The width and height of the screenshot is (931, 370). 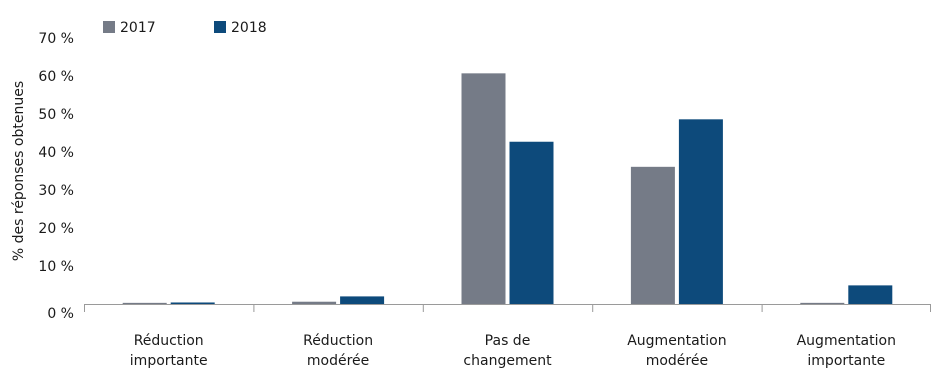 I want to click on y-tick-label: 40 %, so click(x=56, y=153).